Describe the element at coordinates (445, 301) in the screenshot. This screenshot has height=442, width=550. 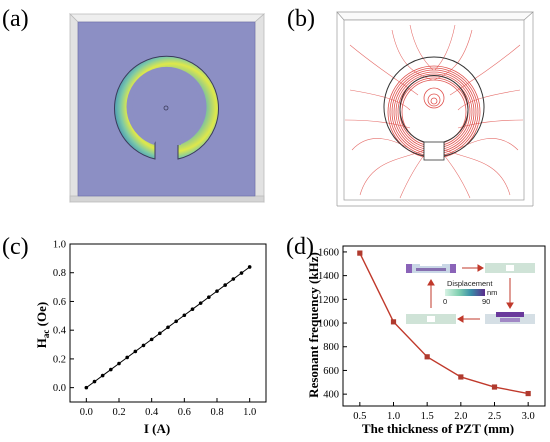
I see `colorbar-min: 0` at that location.